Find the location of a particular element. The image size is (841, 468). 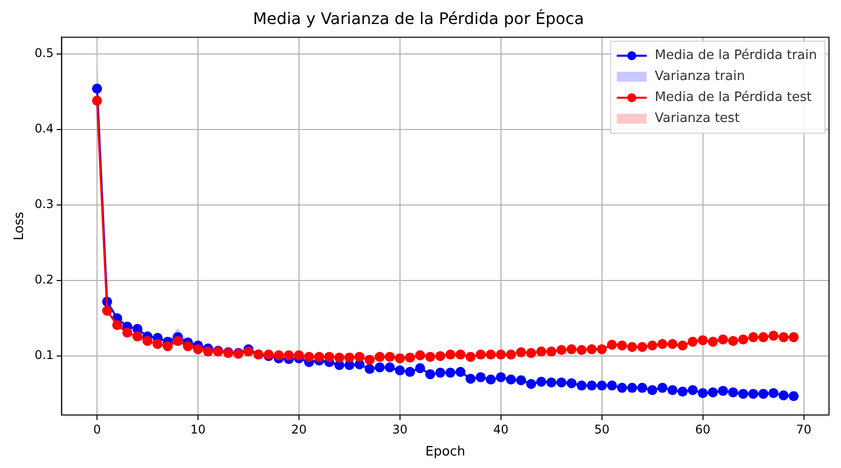

x-tick-label: 30 is located at coordinates (400, 429).